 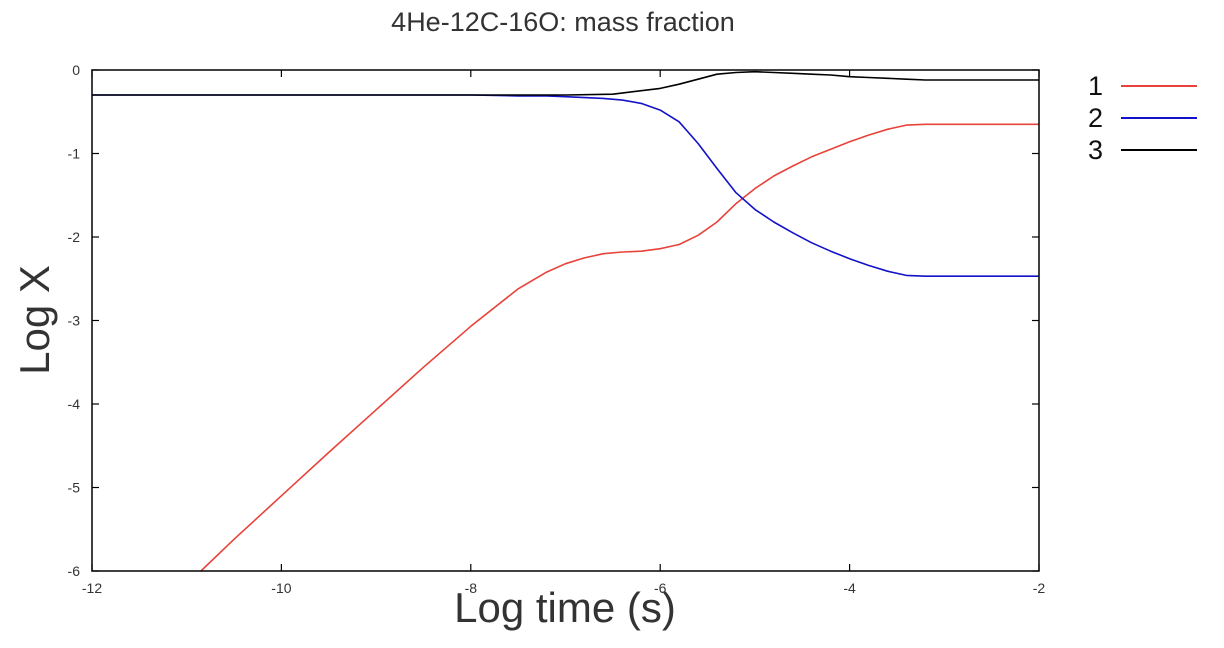 I want to click on legend: 123, so click(x=1142, y=118).